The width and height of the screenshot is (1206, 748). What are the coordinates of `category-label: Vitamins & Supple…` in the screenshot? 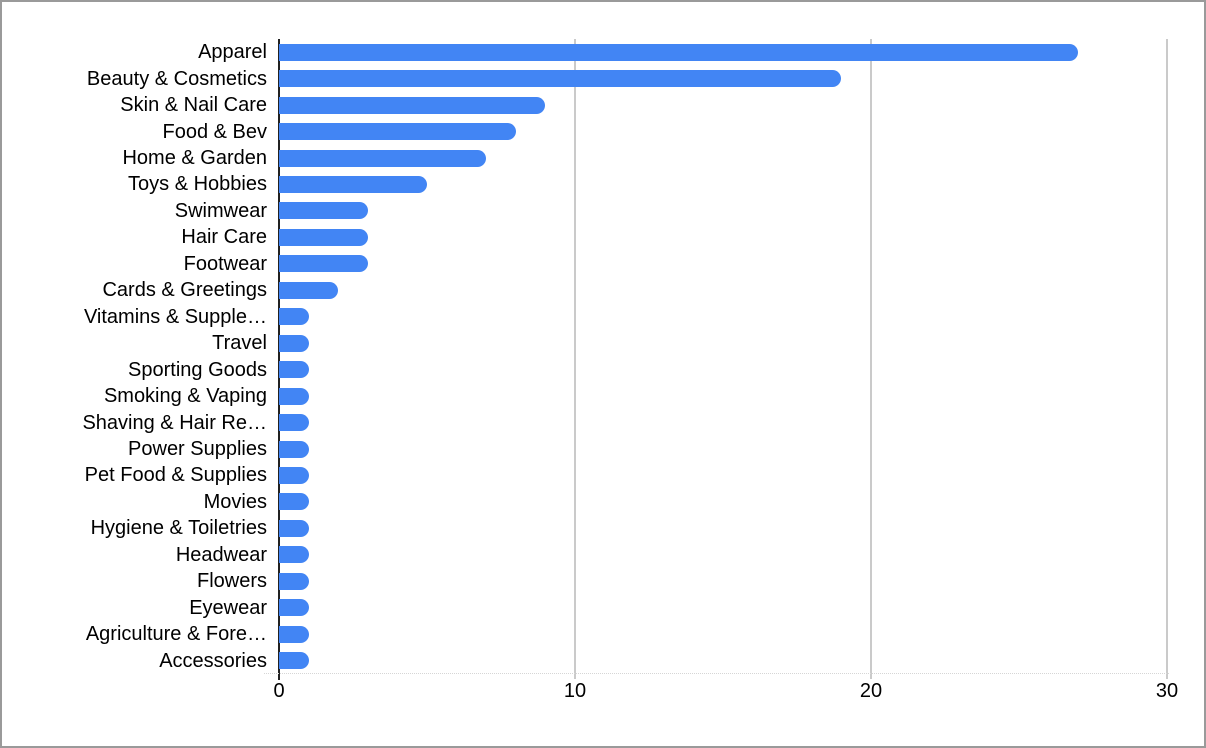 It's located at (175, 316).